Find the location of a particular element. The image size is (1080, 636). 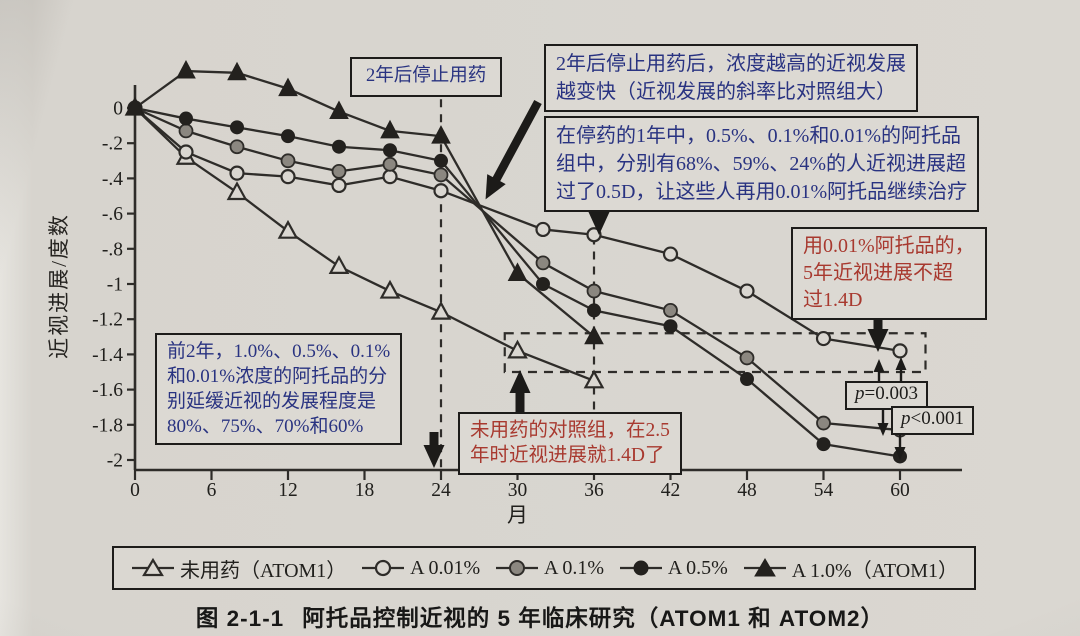

svg-text: 6 is located at coordinates (212, 490).